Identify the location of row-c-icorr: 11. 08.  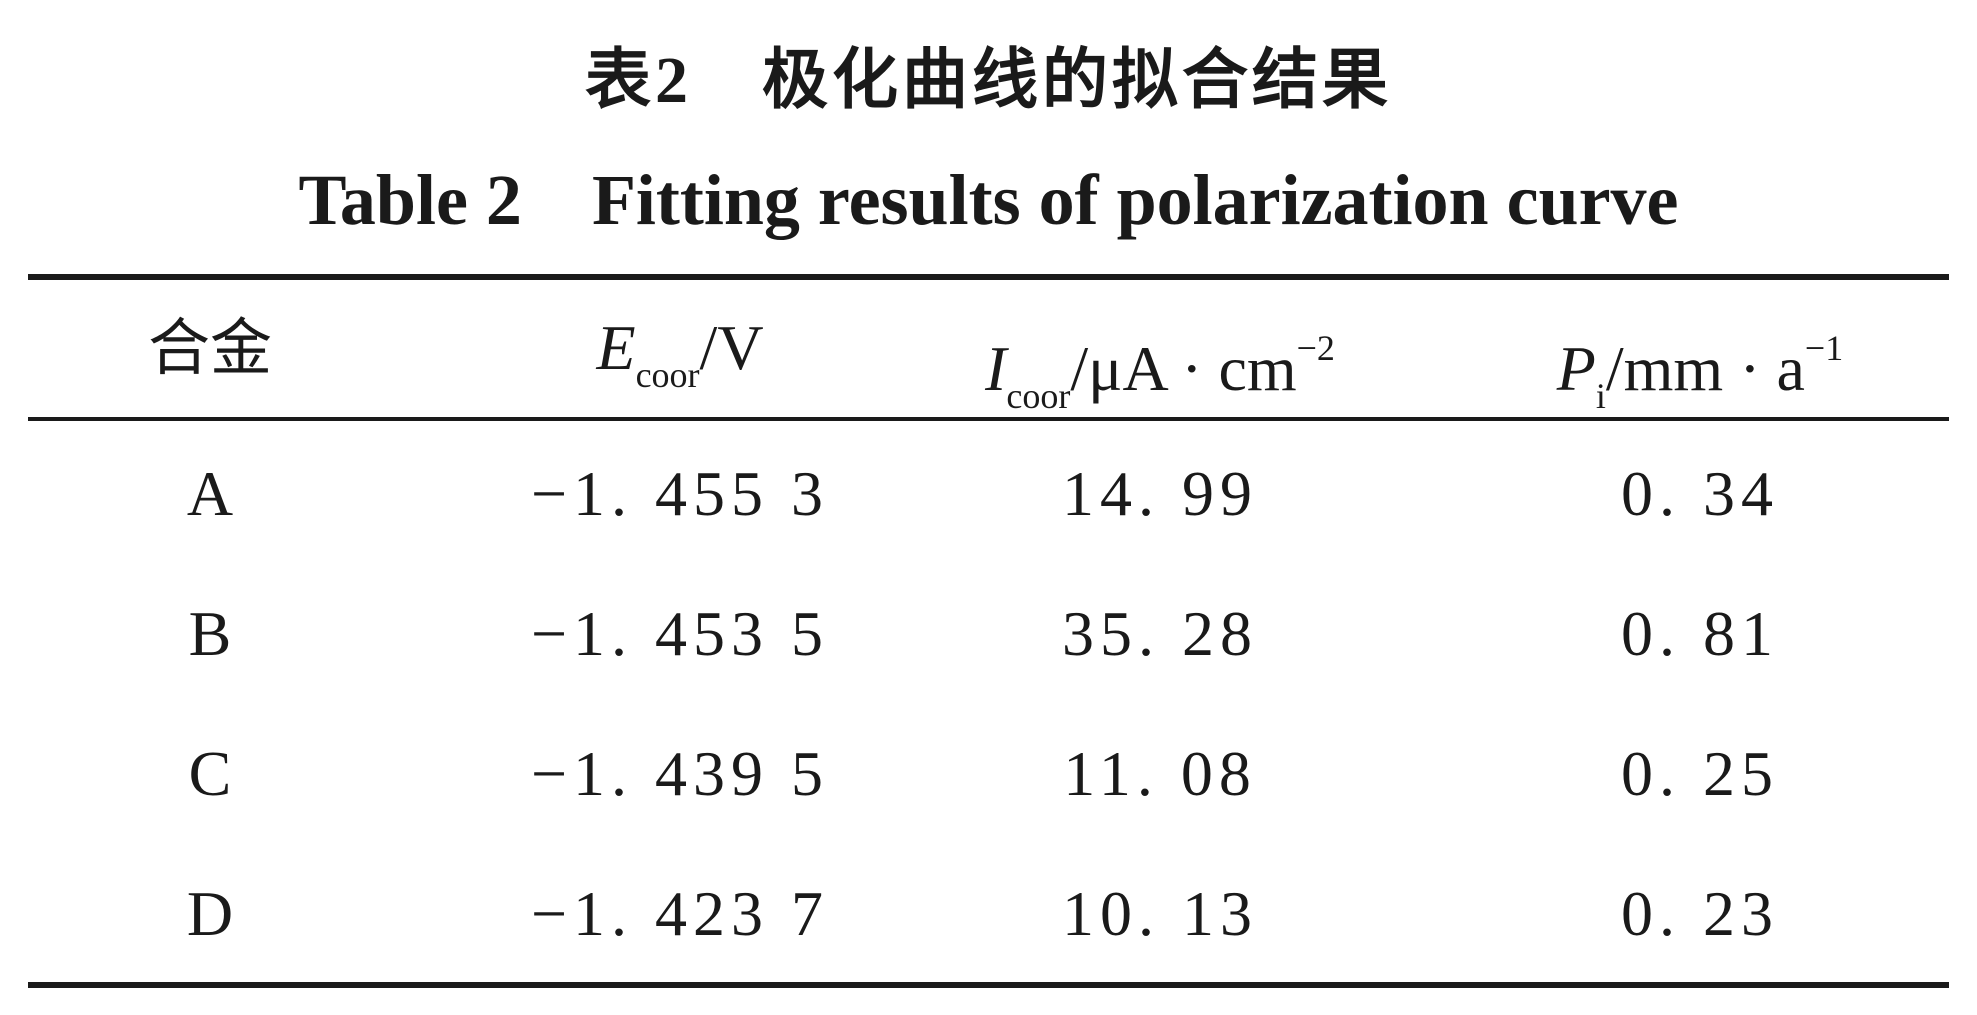
(1160, 773).